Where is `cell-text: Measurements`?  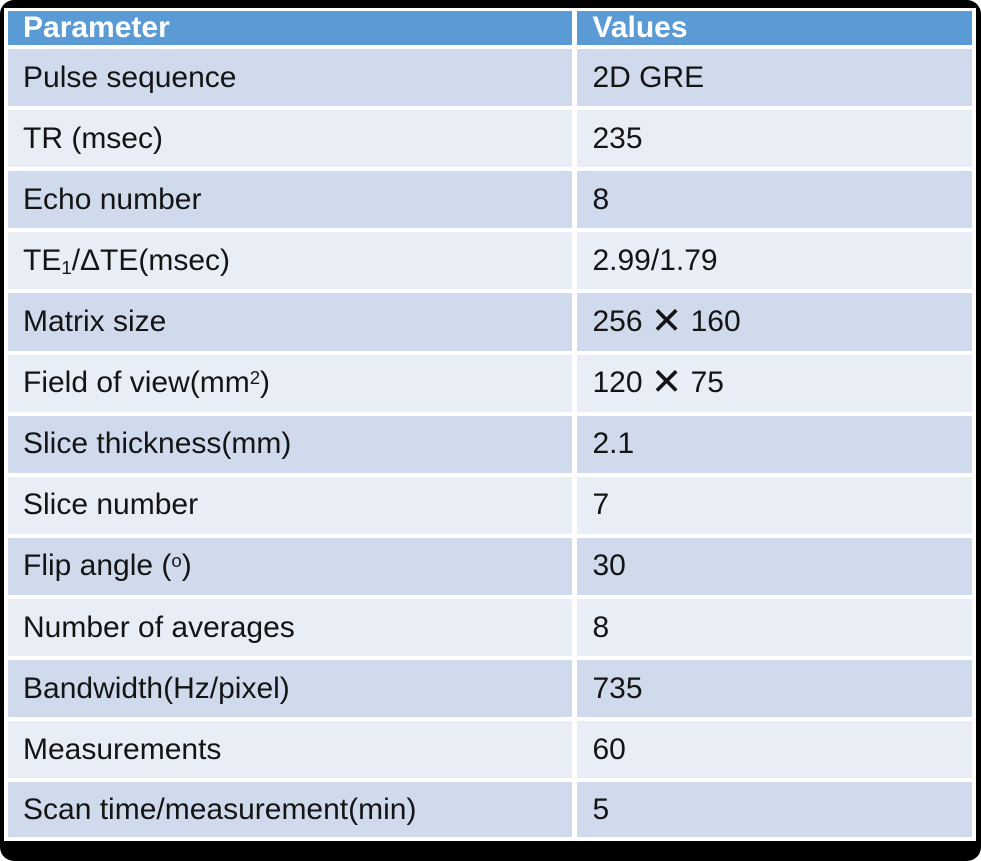
cell-text: Measurements is located at coordinates (122, 749).